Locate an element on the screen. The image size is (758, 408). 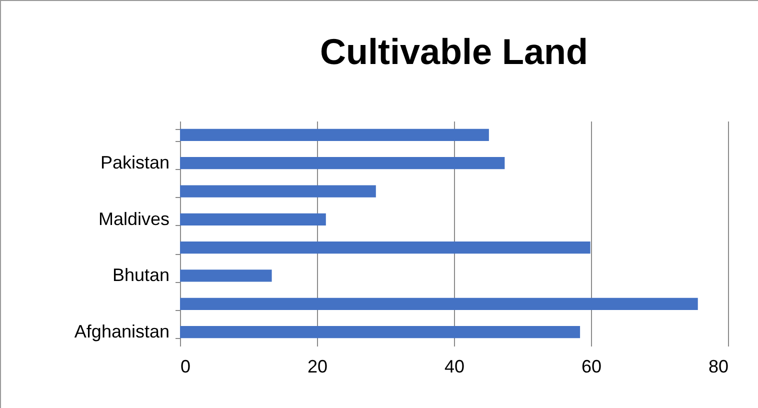
chart-title: Cultivable Land is located at coordinates (454, 51).